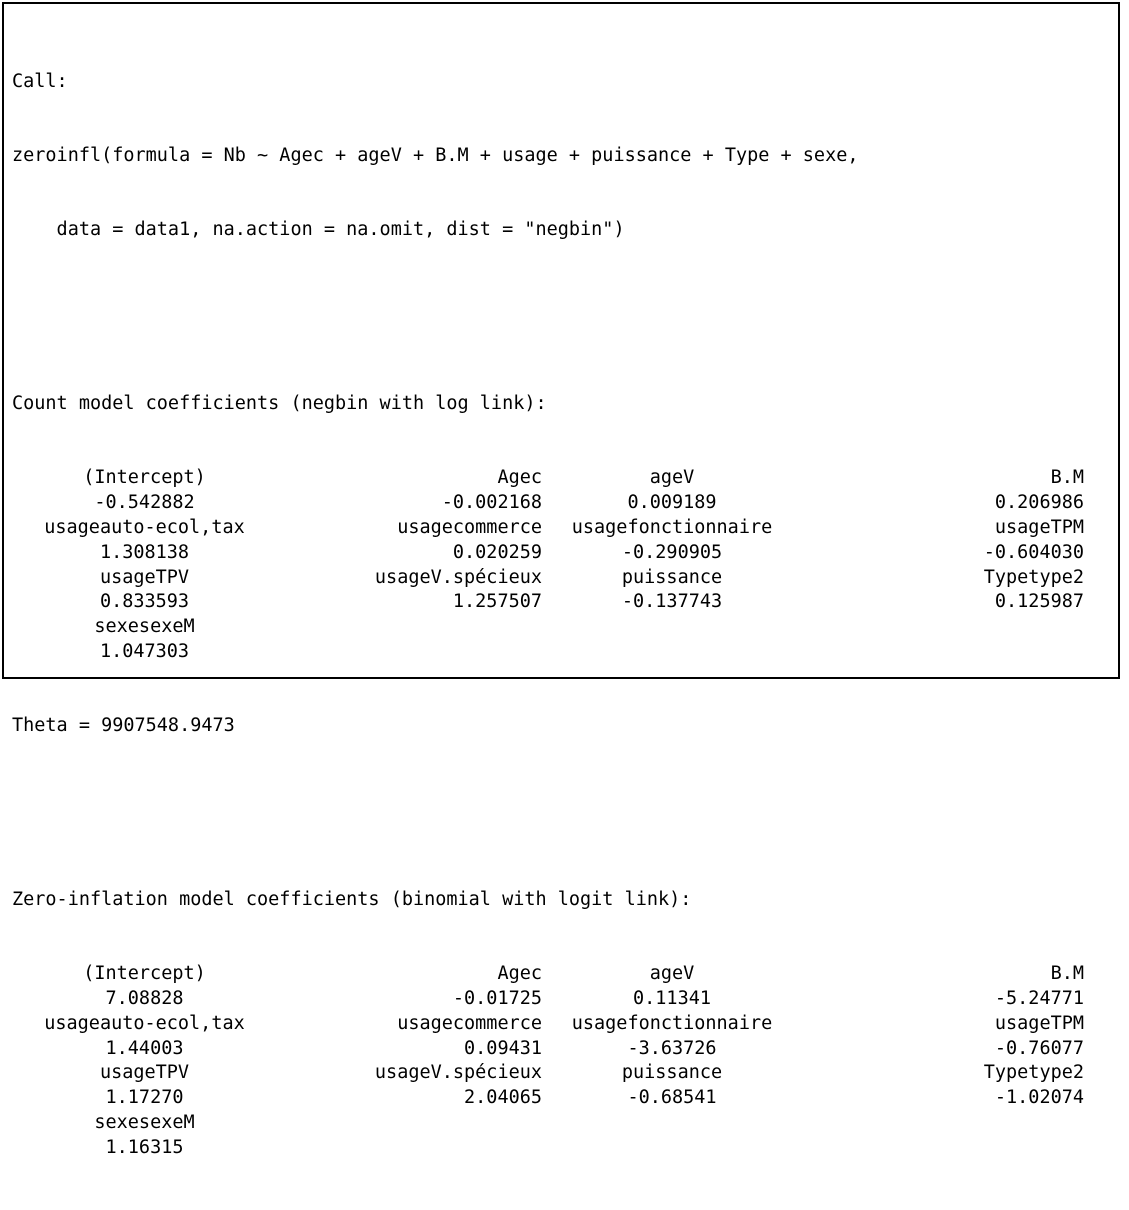 The height and width of the screenshot is (1210, 1129). I want to click on coef-value-row: 1.308138 0.020259 -0.290905 -0.604030, so click(548, 553).